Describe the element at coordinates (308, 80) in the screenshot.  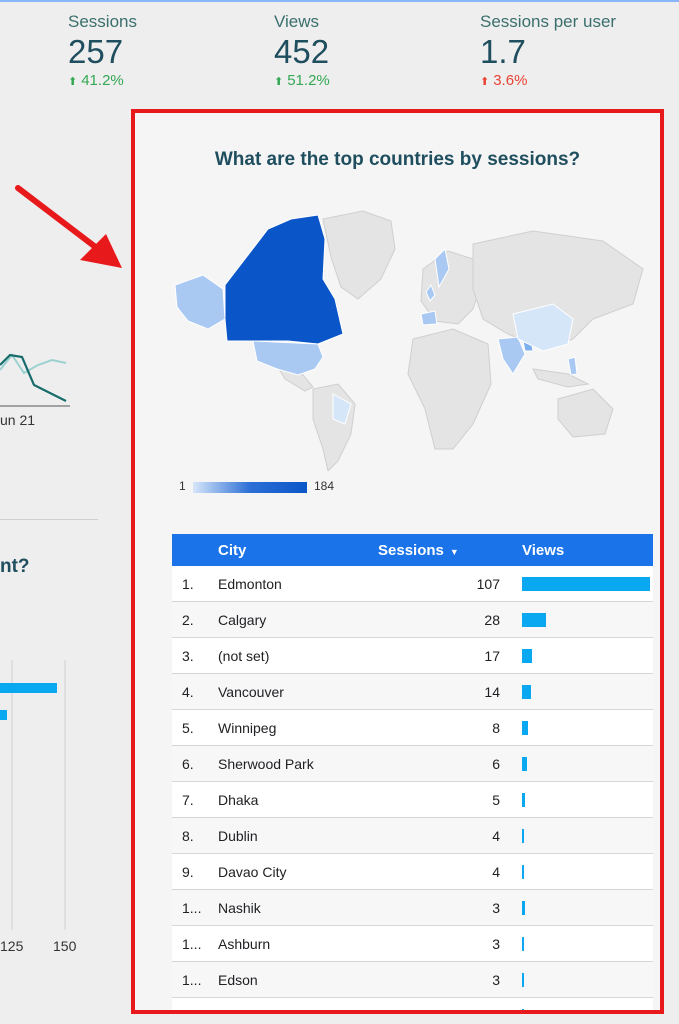
I see `kpi-delta-value: 51.2%` at that location.